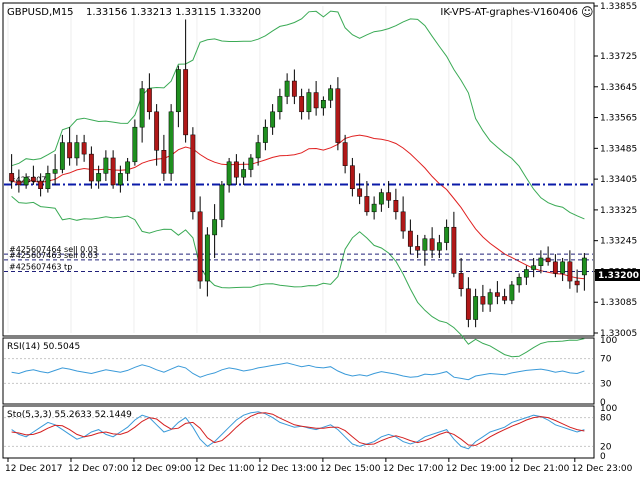 The width and height of the screenshot is (640, 484). I want to click on time-tick-label: 12 Dec 23:00, so click(602, 469).